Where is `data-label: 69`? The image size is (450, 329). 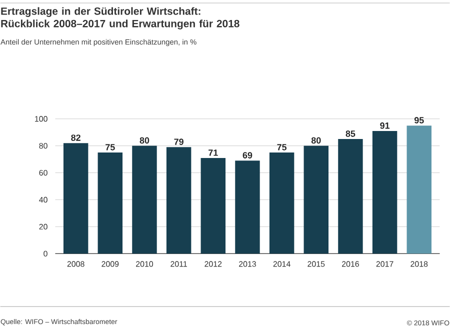 data-label: 69 is located at coordinates (247, 155).